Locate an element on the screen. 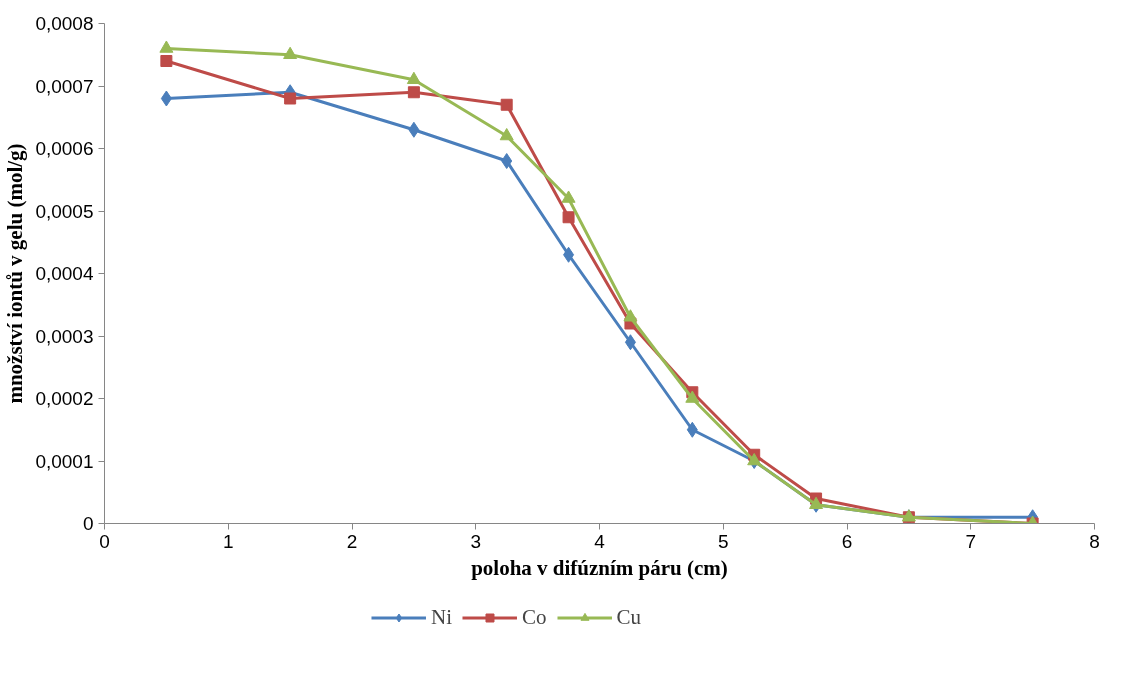 This screenshot has width=1145, height=699. y-tick-label: 0,0008 is located at coordinates (64, 23).